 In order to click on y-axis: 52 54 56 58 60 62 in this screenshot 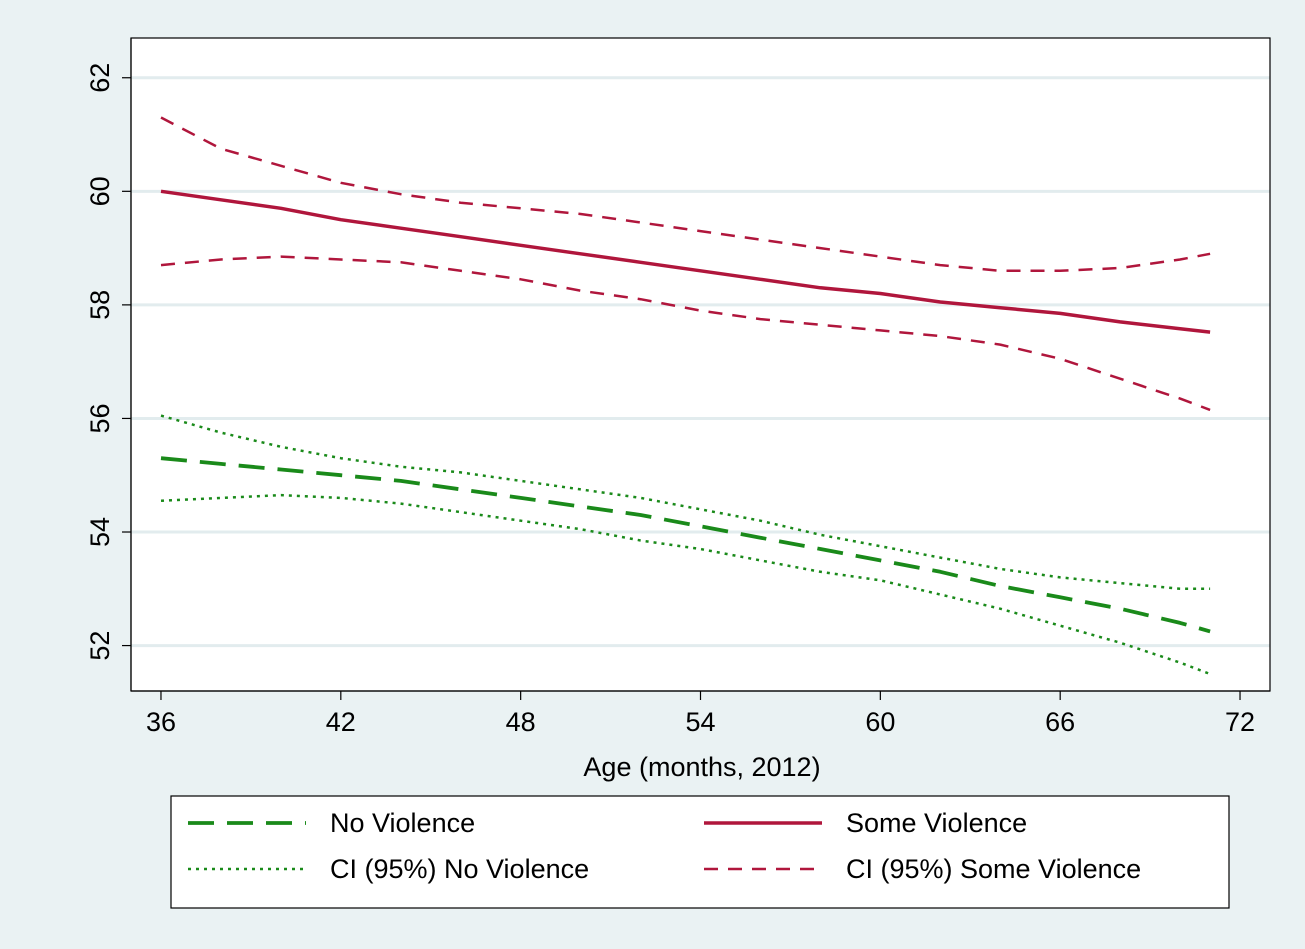, I will do `click(108, 364)`.